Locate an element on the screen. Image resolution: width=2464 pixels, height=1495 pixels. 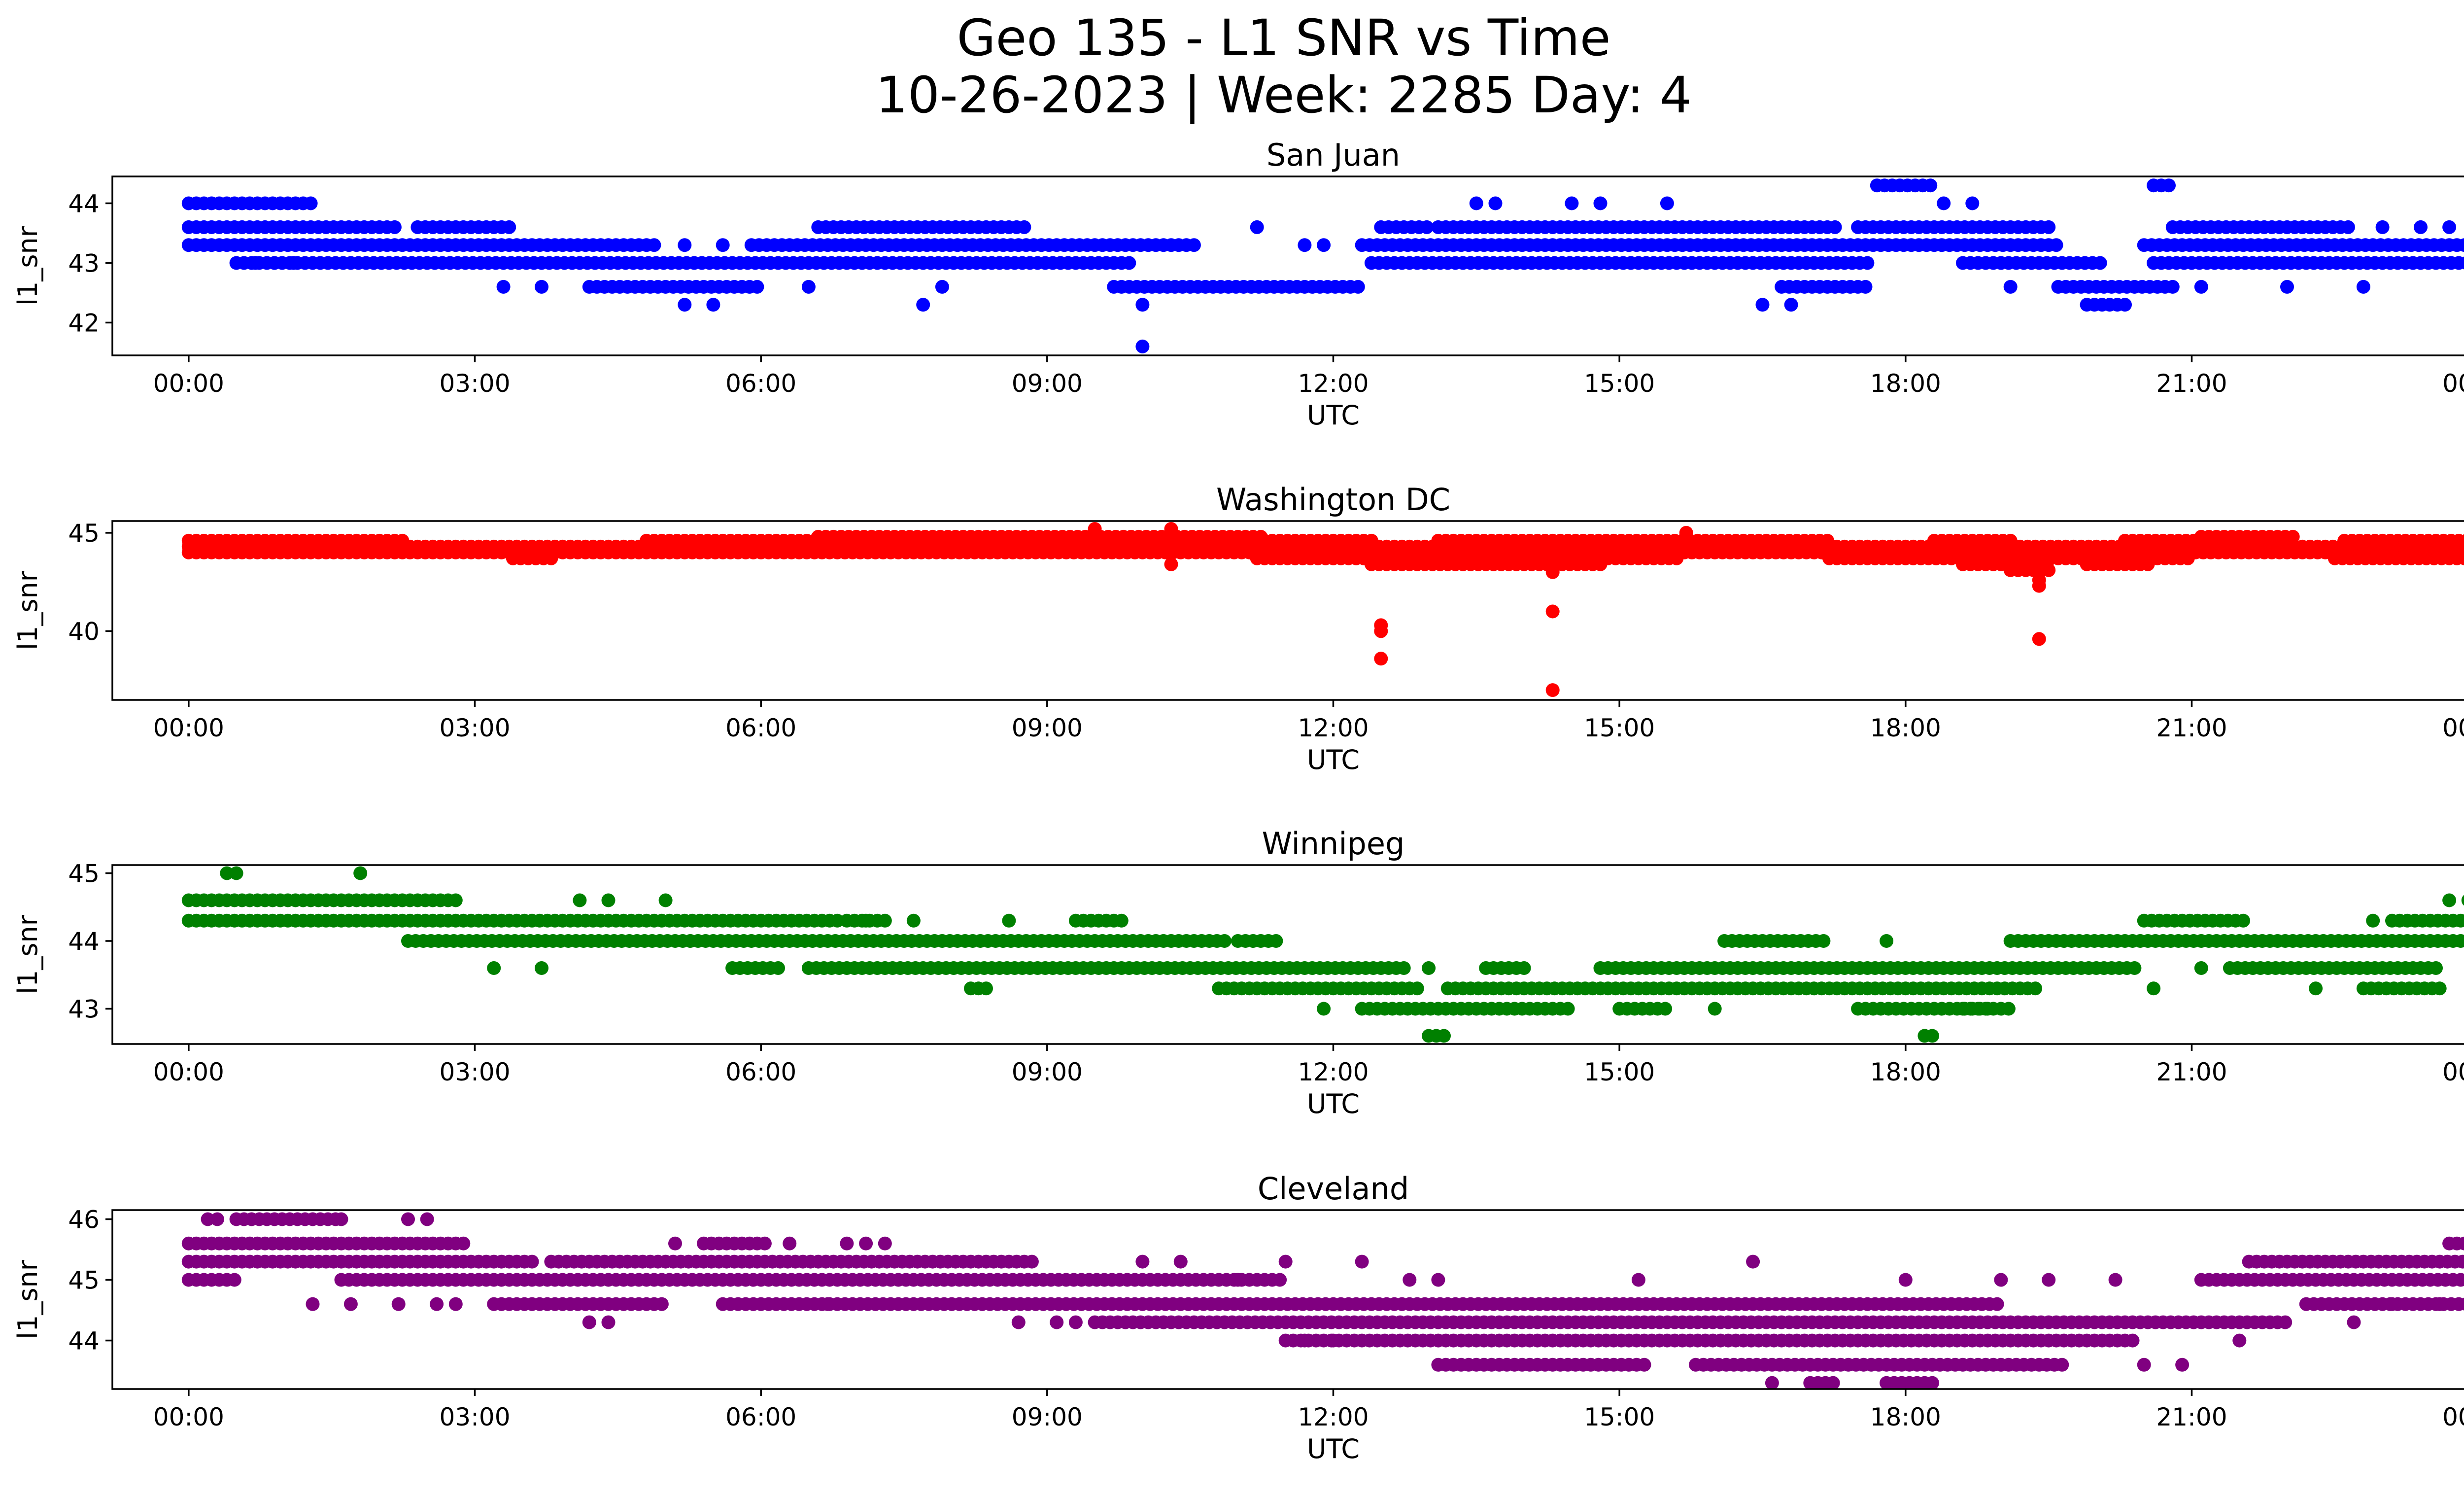
x-tick-label: 12:00 is located at coordinates (1333, 383).